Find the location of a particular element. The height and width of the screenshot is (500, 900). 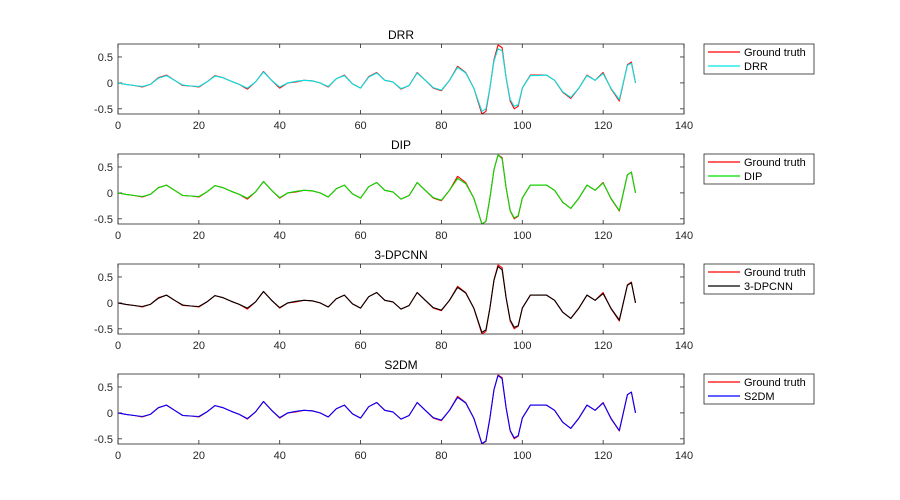

legend: Ground truth S2DM is located at coordinates (759, 389).